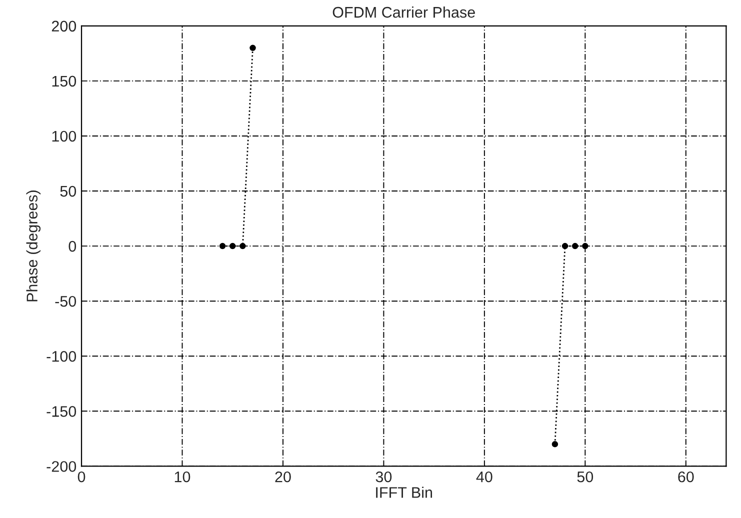 Image resolution: width=741 pixels, height=518 pixels. I want to click on y-tick-label: 150, so click(64, 81).